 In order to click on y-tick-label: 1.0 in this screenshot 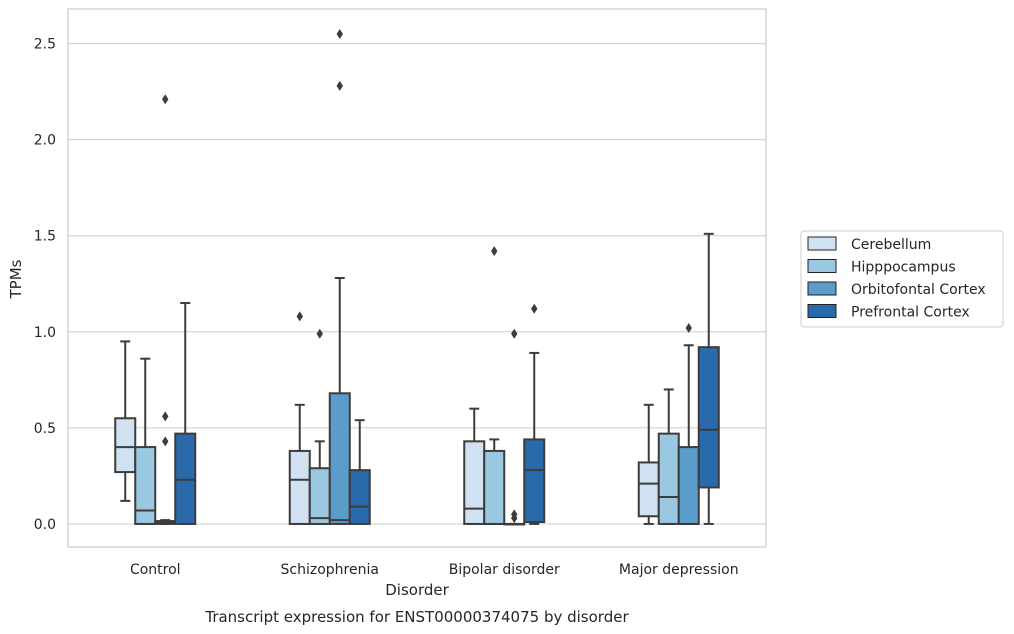, I will do `click(45, 333)`.